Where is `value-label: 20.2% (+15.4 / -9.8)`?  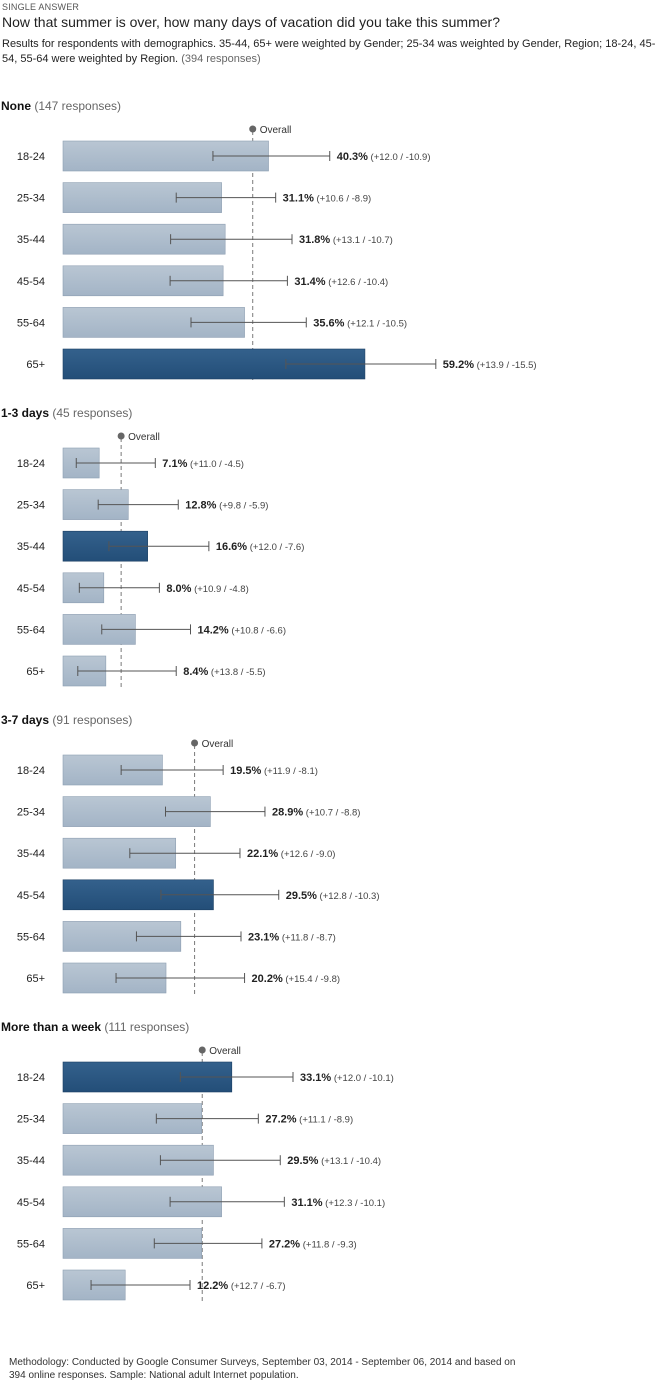
value-label: 20.2% (+15.4 / -9.8) is located at coordinates (296, 979).